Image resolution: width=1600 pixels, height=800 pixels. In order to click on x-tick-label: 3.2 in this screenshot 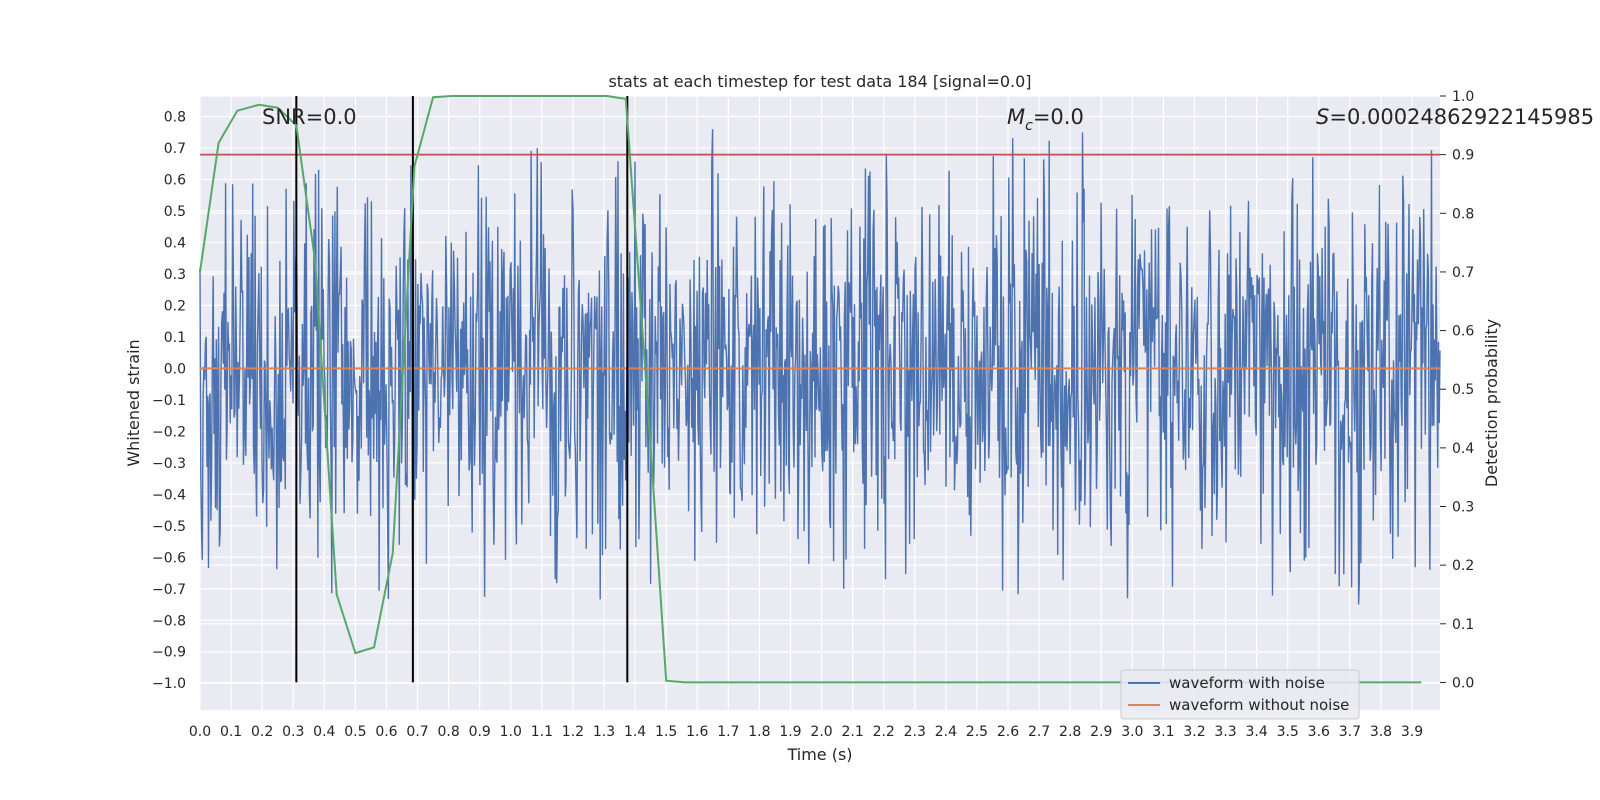, I will do `click(1194, 732)`.